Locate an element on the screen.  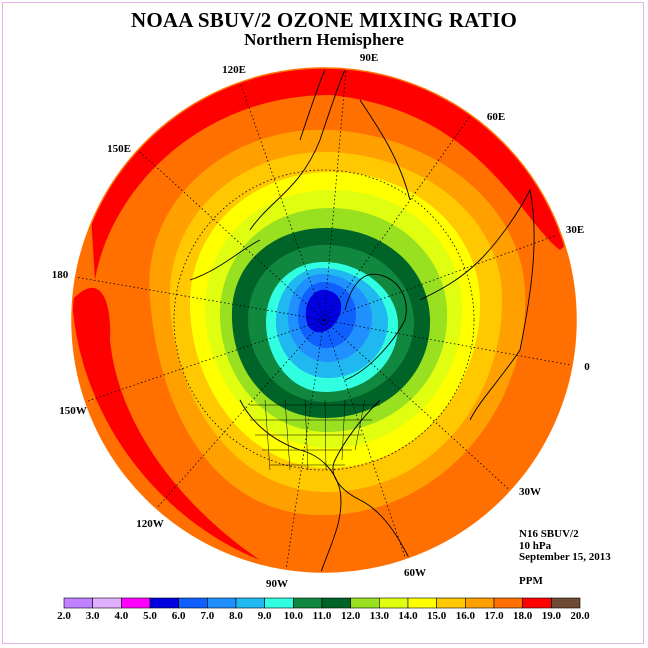
colorbar-label: 3.0 is located at coordinates (93, 616).